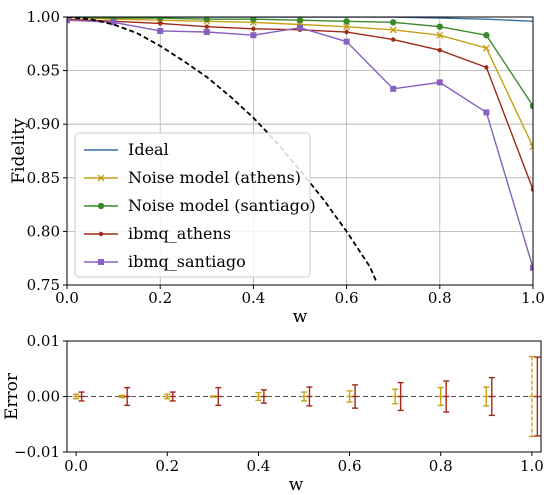 This screenshot has height=495, width=550. I want to click on y-tick-label-2: 0.01, so click(43, 341).